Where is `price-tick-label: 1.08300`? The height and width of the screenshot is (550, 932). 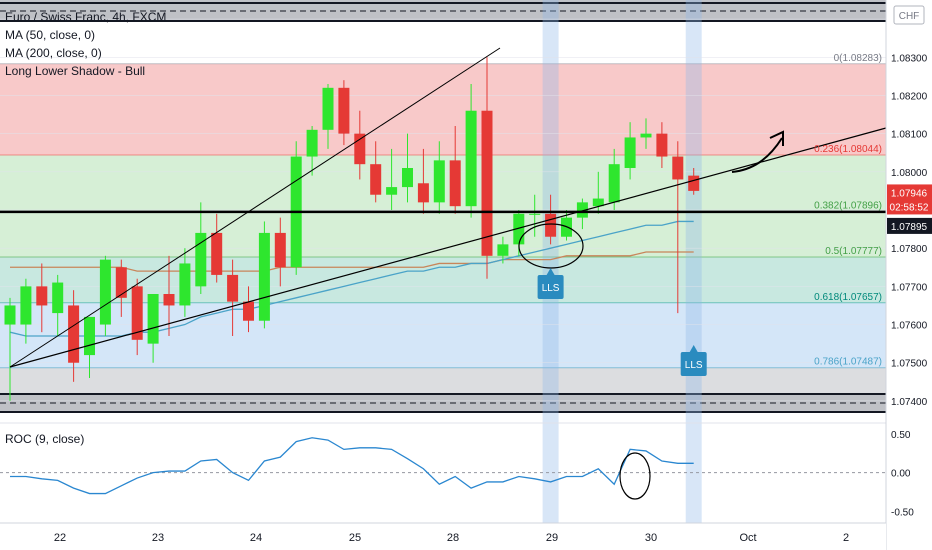 price-tick-label: 1.08300 is located at coordinates (909, 58).